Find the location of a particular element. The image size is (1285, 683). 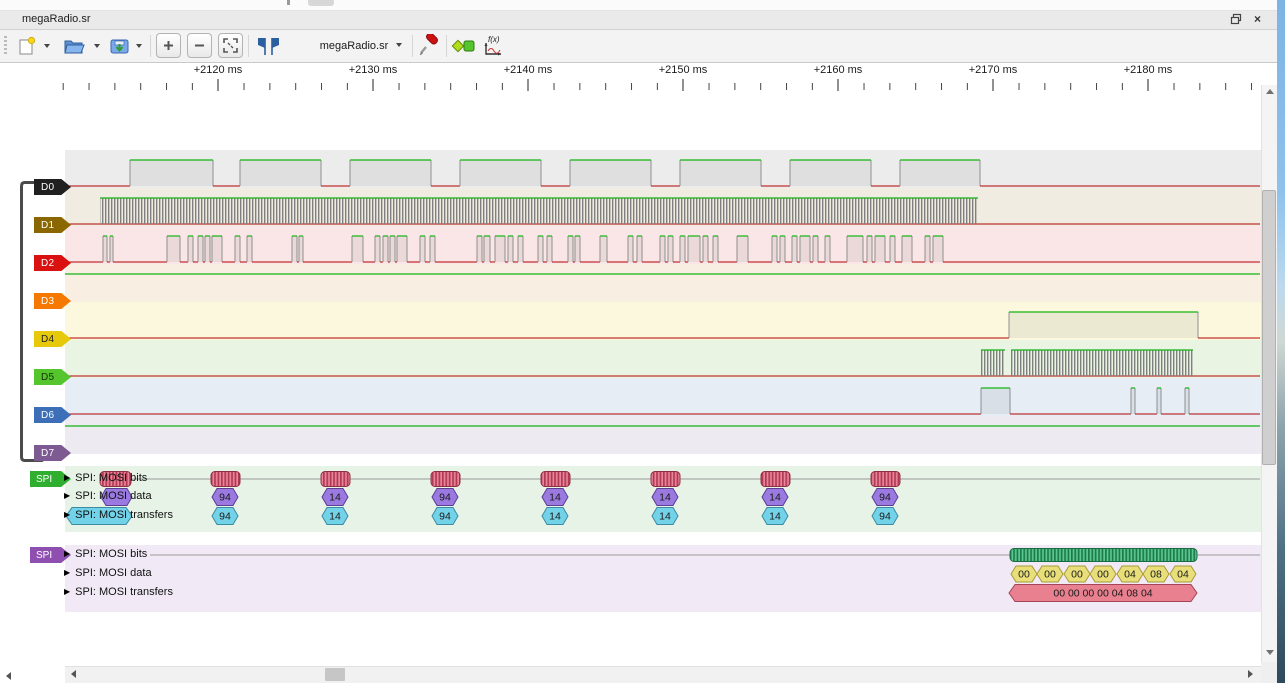

add-decoder-icon is located at coordinates (463, 45).